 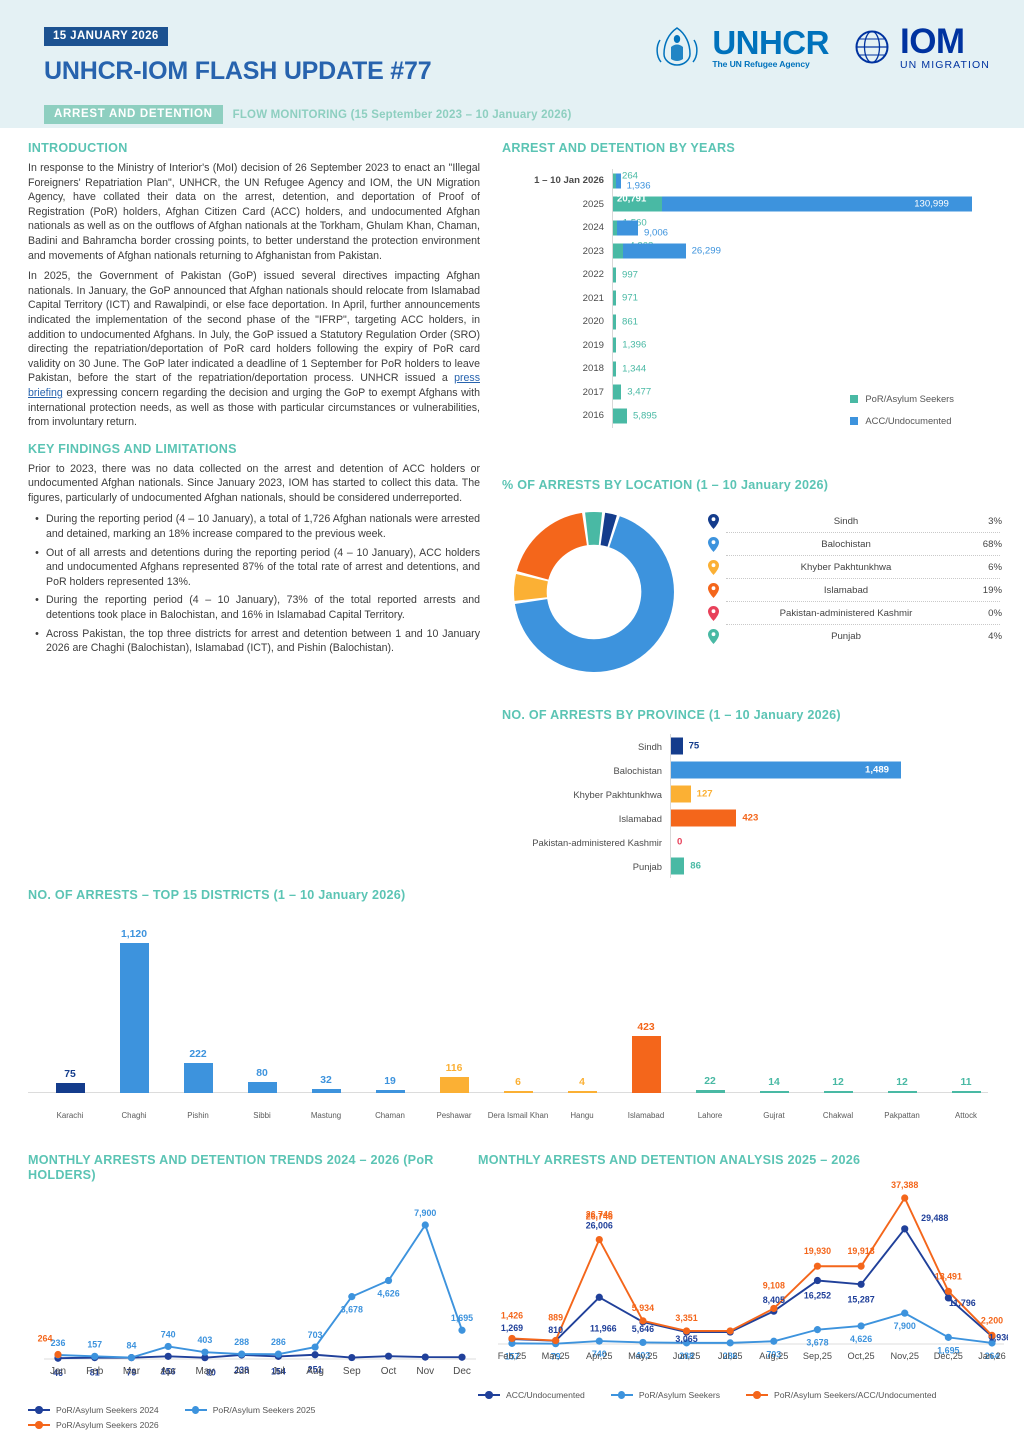 What do you see at coordinates (58, 1373) in the screenshot?
I see `data-label: 46` at bounding box center [58, 1373].